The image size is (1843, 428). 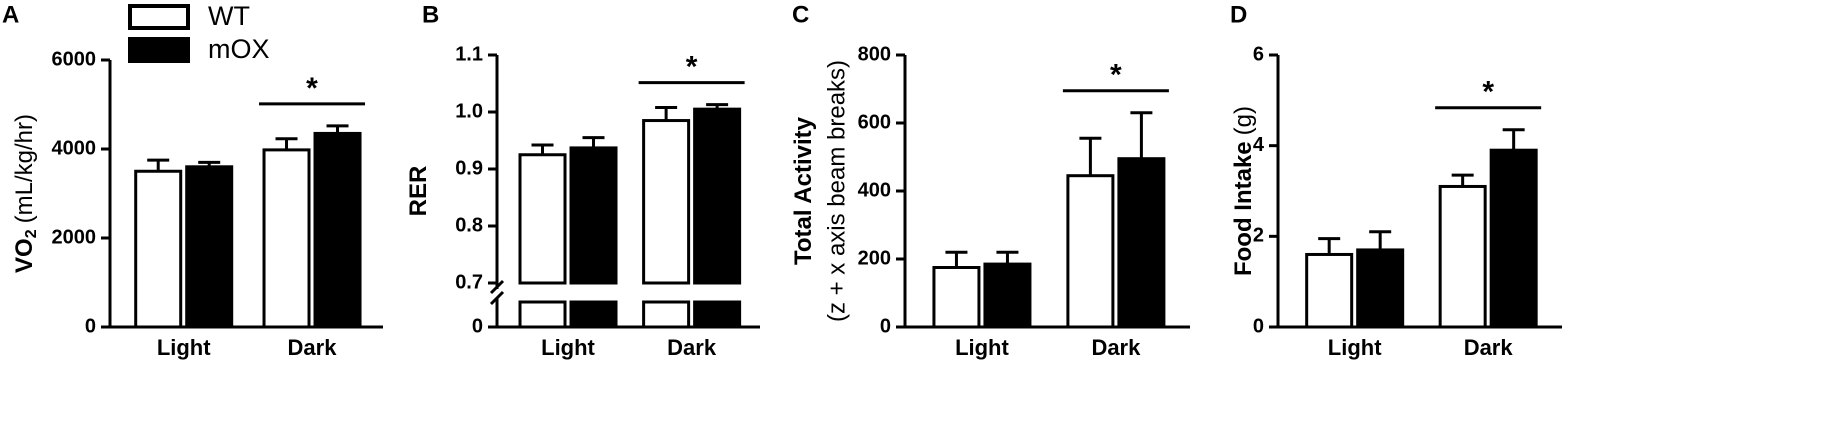 What do you see at coordinates (74, 59) in the screenshot?
I see `y-tick-label: 6000` at bounding box center [74, 59].